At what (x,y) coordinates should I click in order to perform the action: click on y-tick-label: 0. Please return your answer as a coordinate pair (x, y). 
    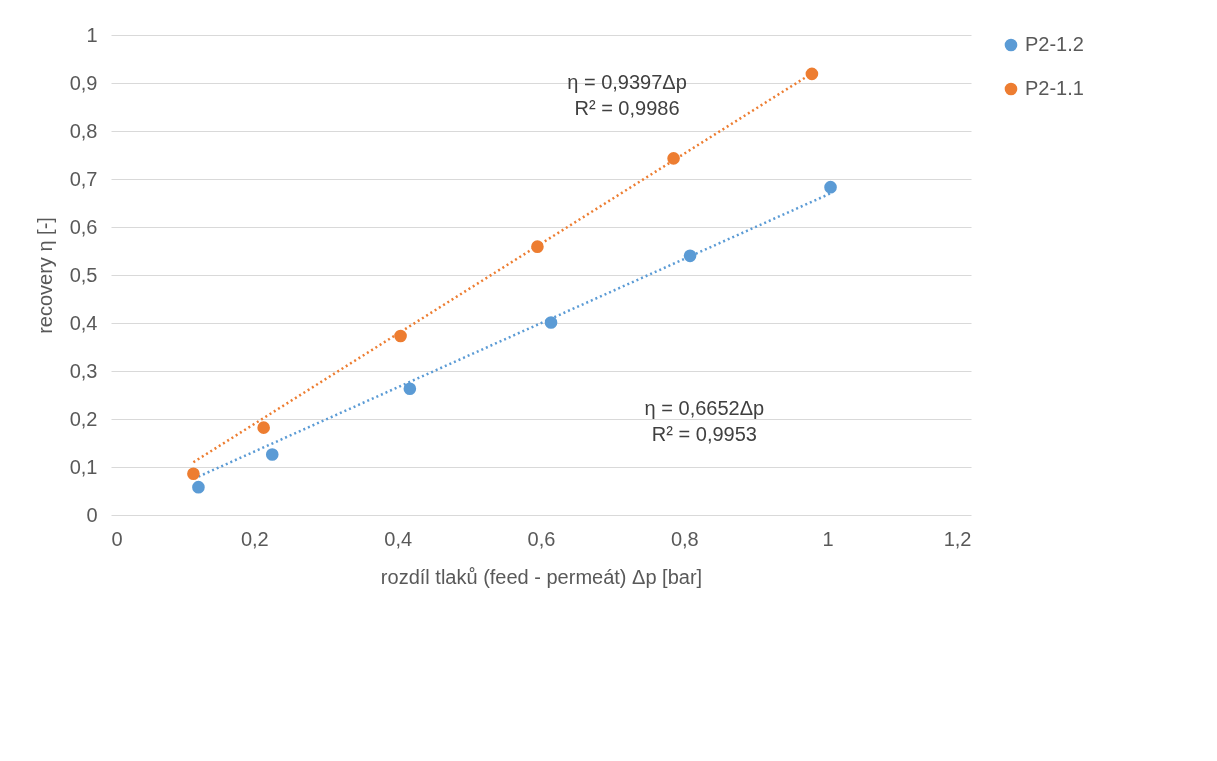
    Looking at the image, I should click on (92, 514).